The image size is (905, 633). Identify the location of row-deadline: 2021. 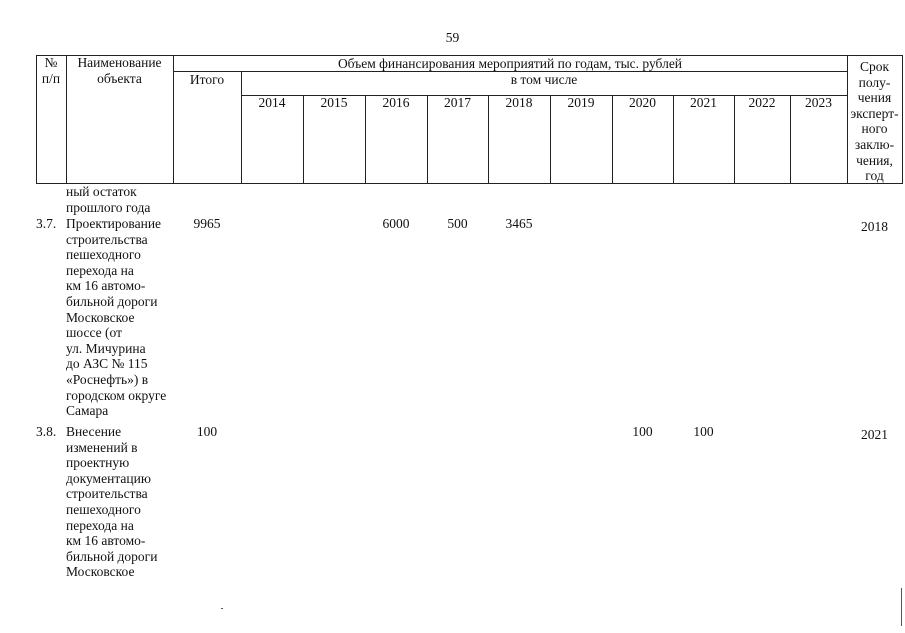
(874, 434).